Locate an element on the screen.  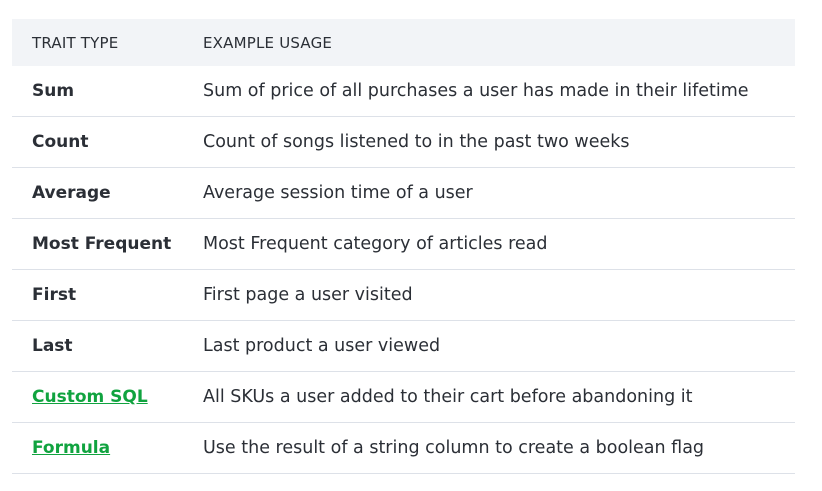
trait-type-cell: Average is located at coordinates (107, 193).